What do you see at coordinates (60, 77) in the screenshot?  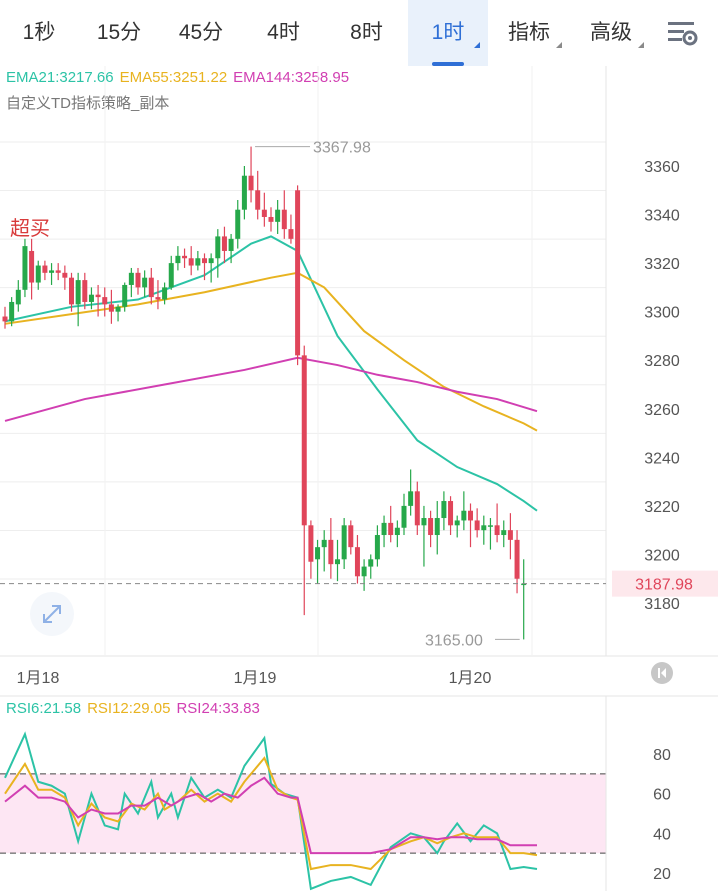 I see `ema-legend-item: EMA21:3217.66` at bounding box center [60, 77].